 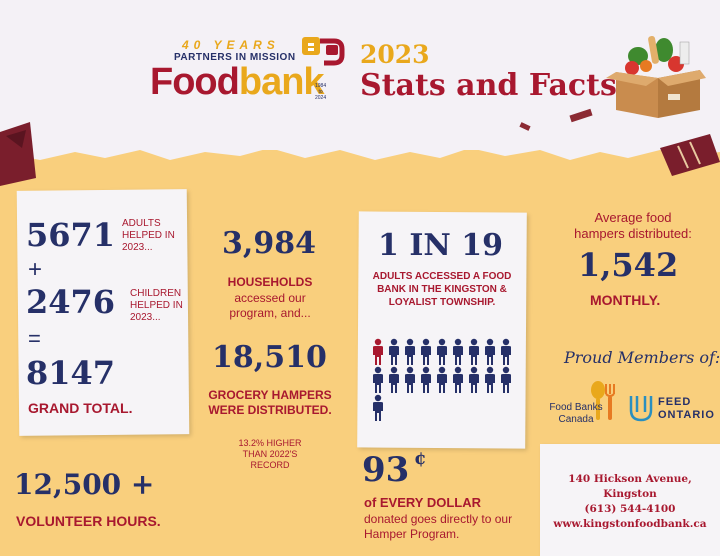 I want to click on logo-years-span: 1984 to 2024, so click(x=321, y=92).